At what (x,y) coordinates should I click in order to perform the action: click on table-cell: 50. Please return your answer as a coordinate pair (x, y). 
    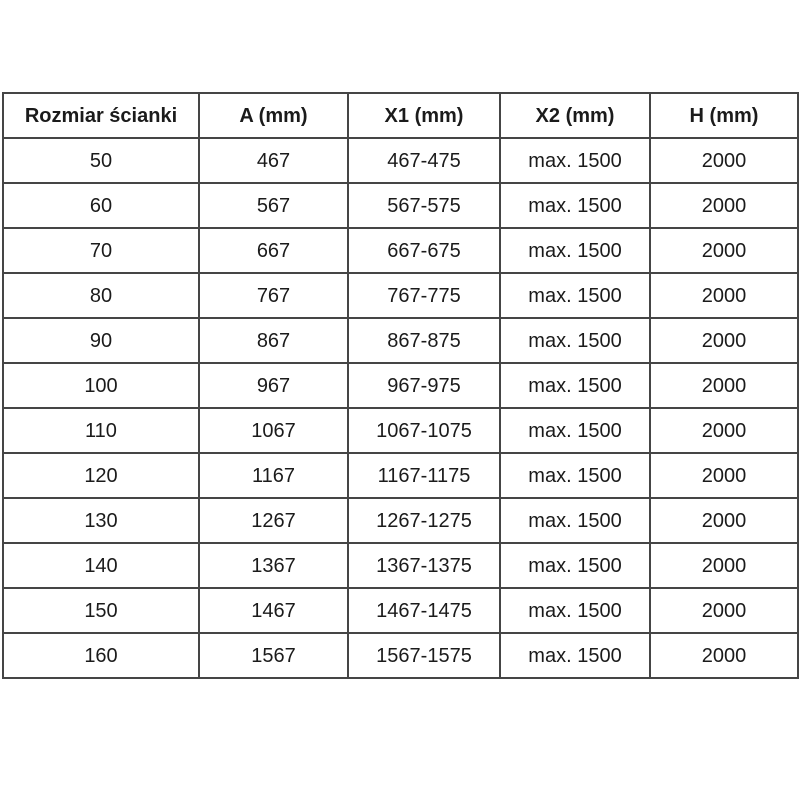
    Looking at the image, I should click on (101, 160).